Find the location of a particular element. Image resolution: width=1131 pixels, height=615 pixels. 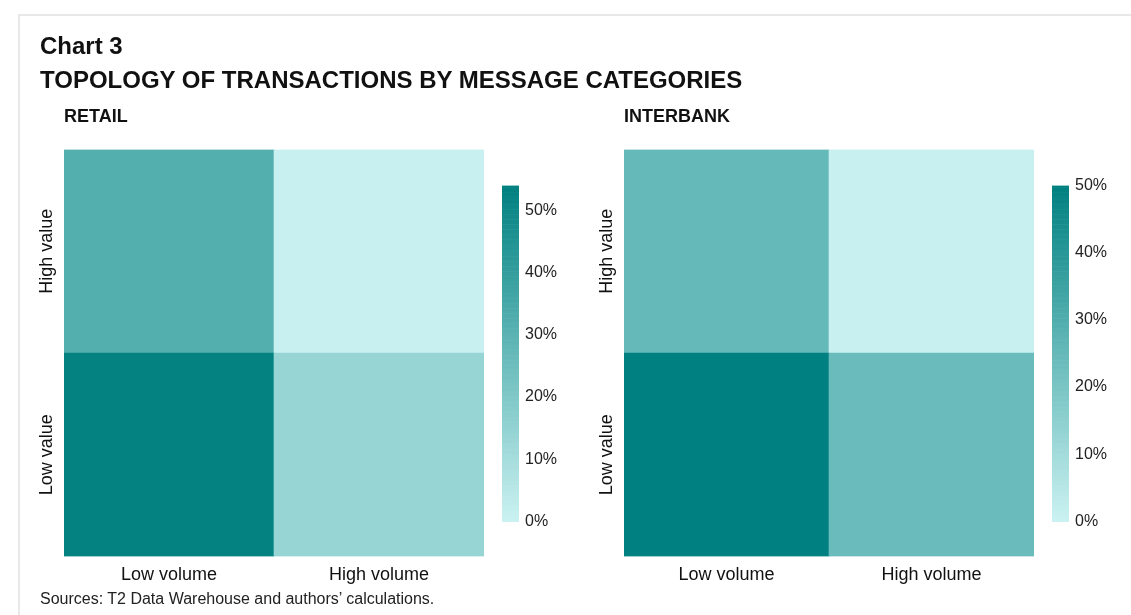

text: Chart 3 is located at coordinates (81, 46).